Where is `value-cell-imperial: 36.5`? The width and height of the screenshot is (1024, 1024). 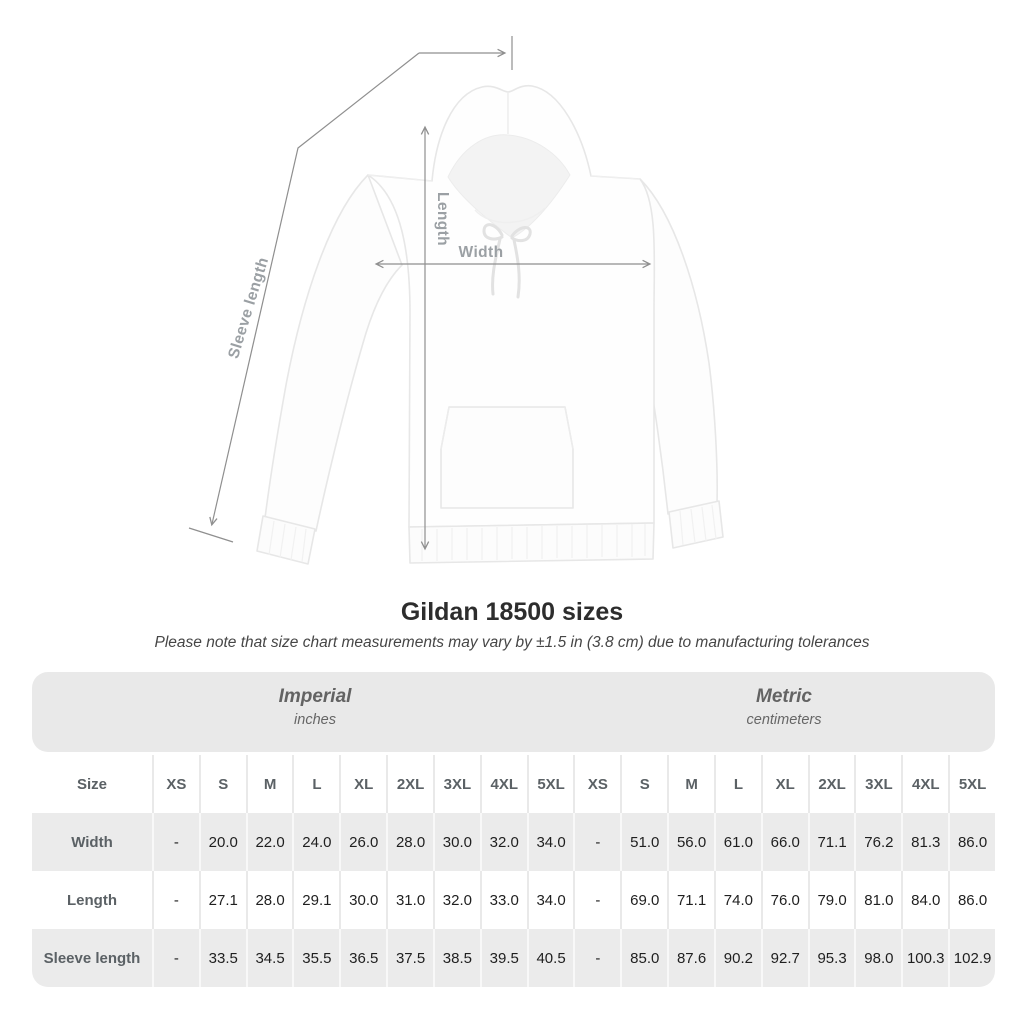 value-cell-imperial: 36.5 is located at coordinates (363, 958).